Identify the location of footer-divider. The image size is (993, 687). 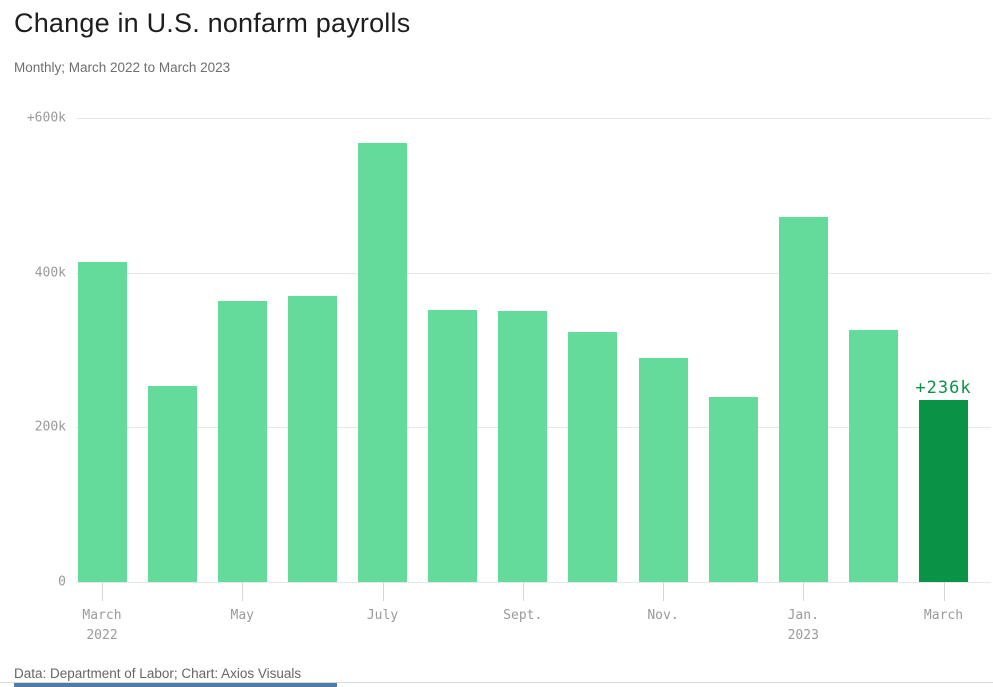
(496, 682).